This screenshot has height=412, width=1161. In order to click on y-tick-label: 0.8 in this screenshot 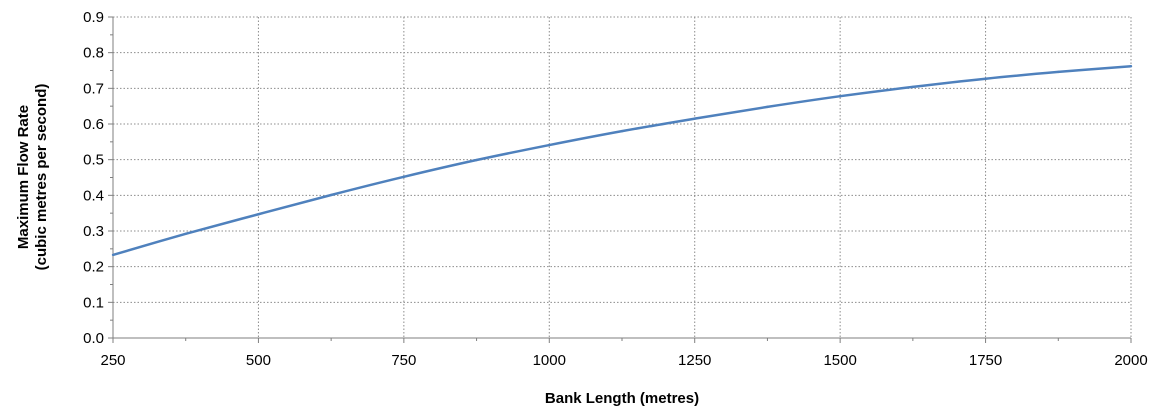, I will do `click(93, 53)`.